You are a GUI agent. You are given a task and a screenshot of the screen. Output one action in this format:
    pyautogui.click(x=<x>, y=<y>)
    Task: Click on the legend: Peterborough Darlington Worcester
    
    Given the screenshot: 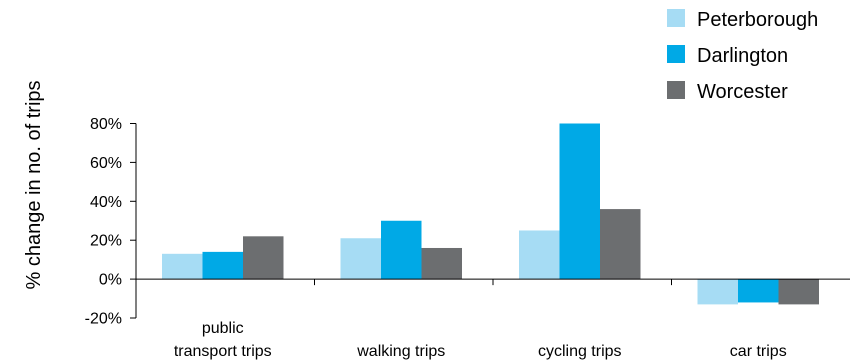 What is the action you would take?
    pyautogui.click(x=742, y=56)
    